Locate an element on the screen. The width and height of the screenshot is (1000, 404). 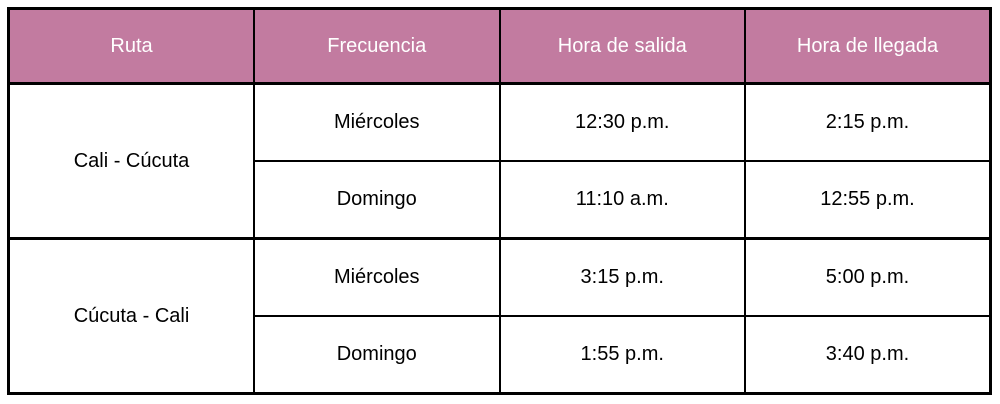
arrival-cell: 2:15 p.m. is located at coordinates (868, 122).